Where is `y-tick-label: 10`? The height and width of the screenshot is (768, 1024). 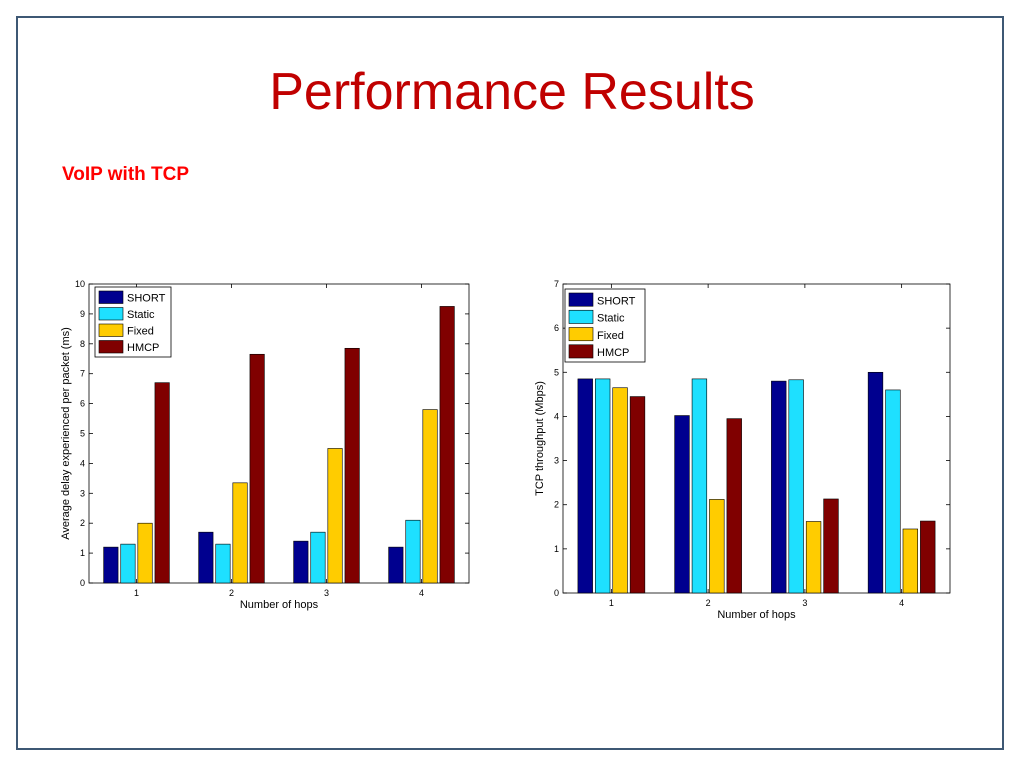 y-tick-label: 10 is located at coordinates (80, 284).